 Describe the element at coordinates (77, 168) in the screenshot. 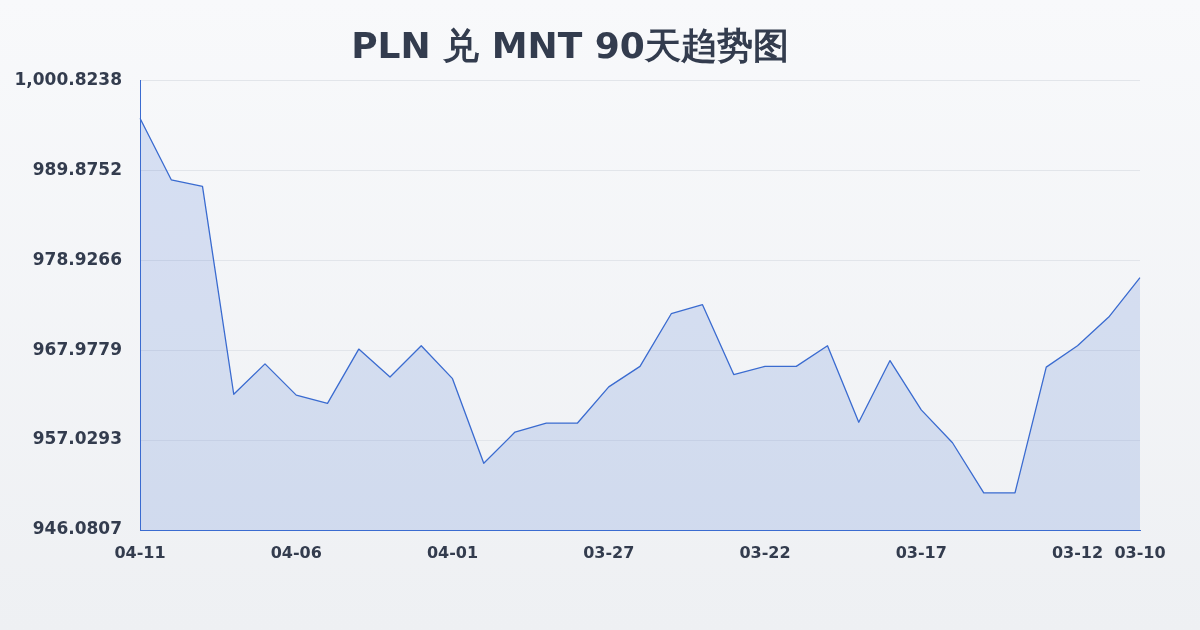

I see `y-tick-label: 989.8752` at that location.